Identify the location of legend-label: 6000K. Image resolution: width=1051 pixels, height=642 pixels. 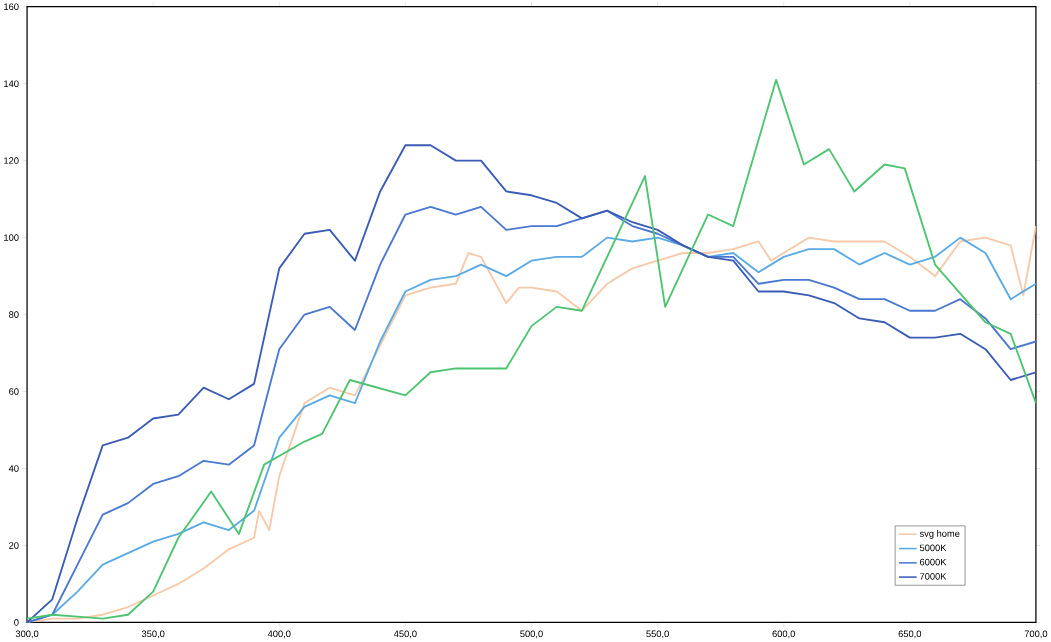
(933, 562).